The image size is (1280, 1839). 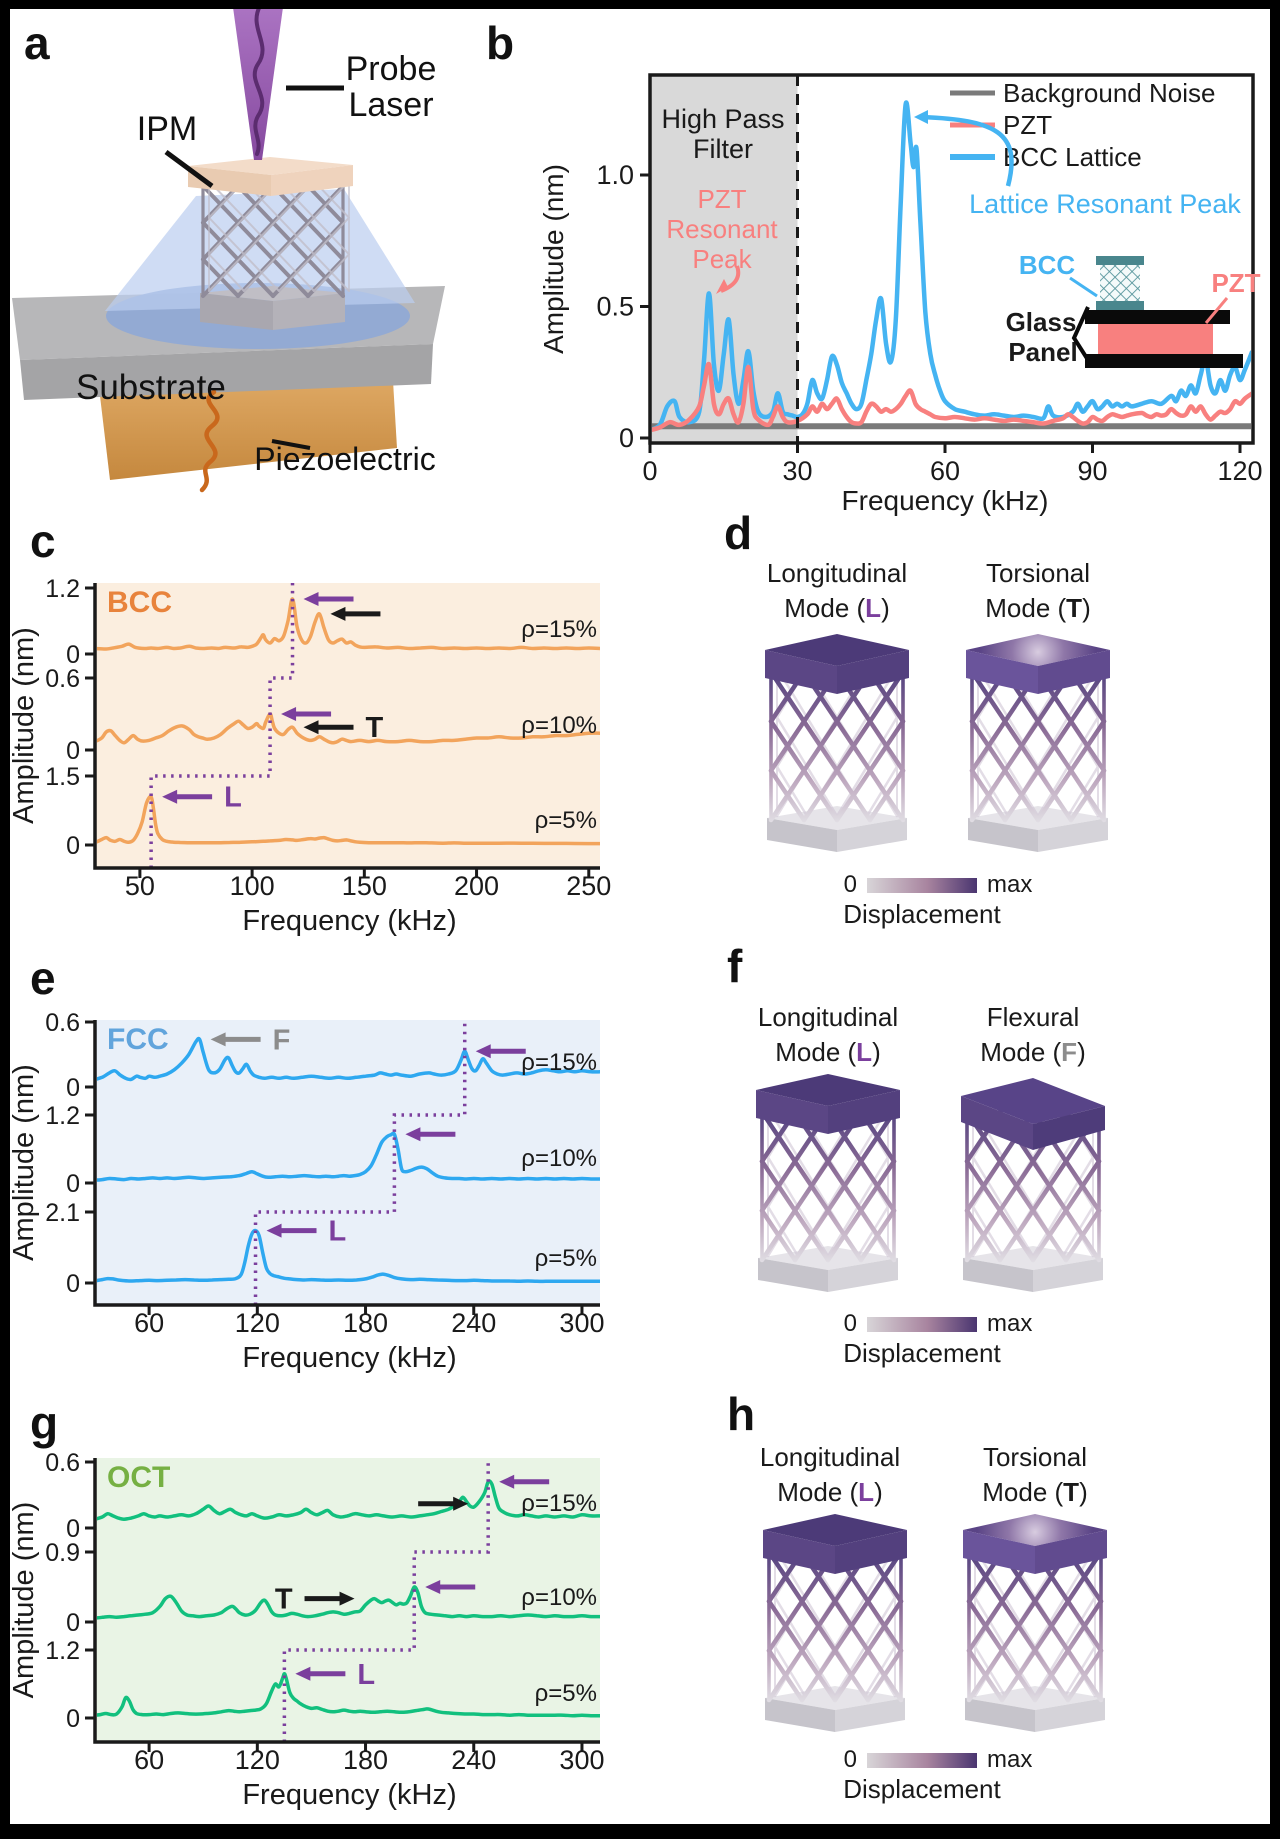 I want to click on panel-label-g: g, so click(x=44, y=1423).